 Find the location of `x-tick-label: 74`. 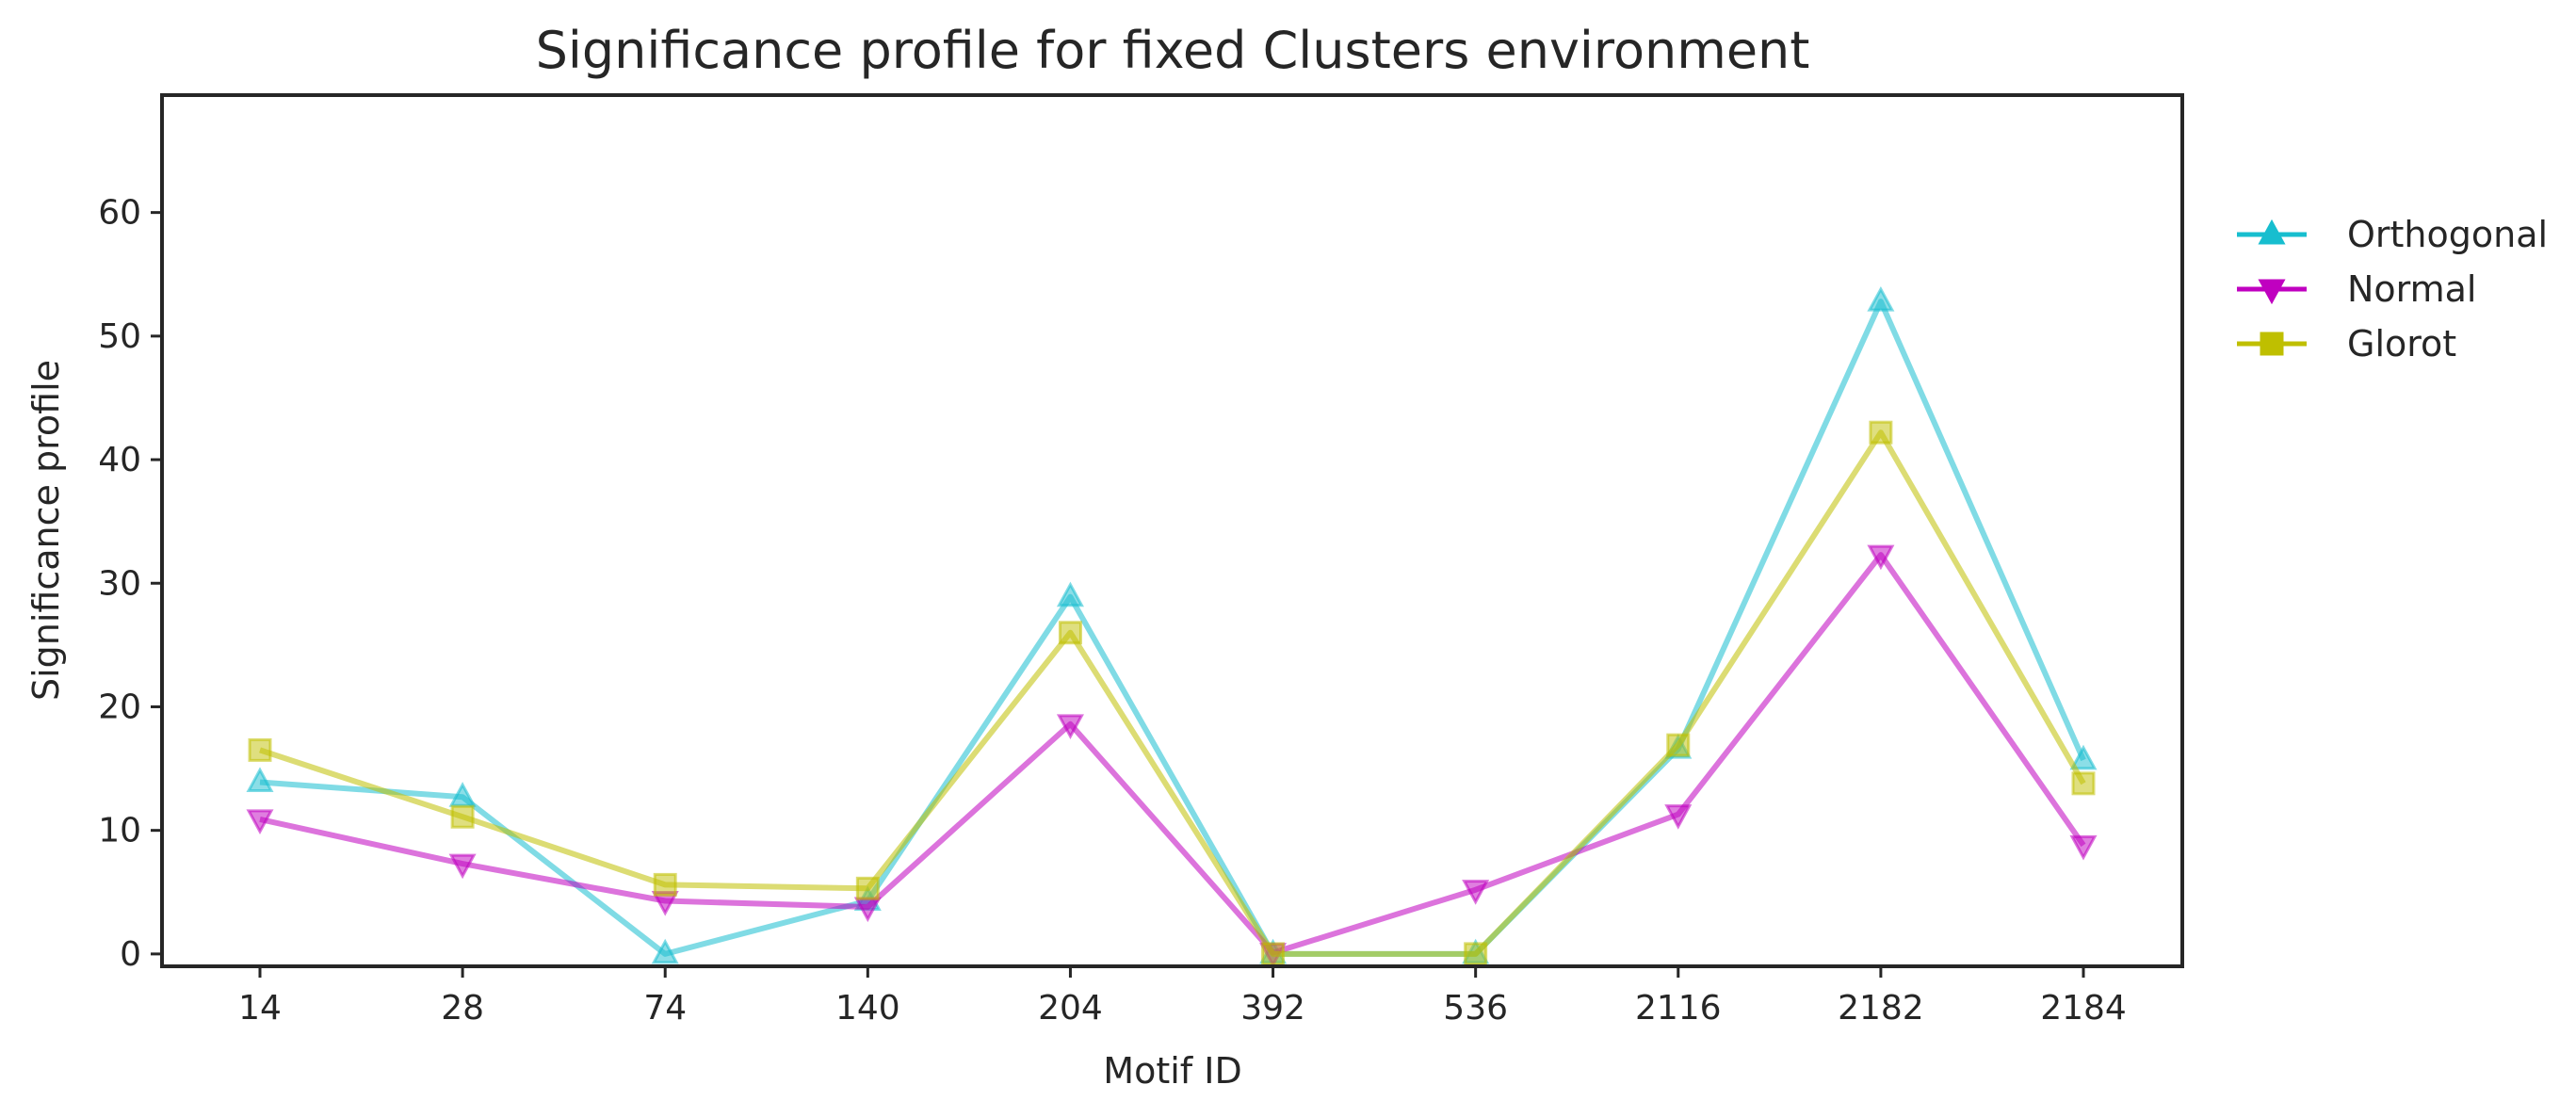

x-tick-label: 74 is located at coordinates (665, 1008).